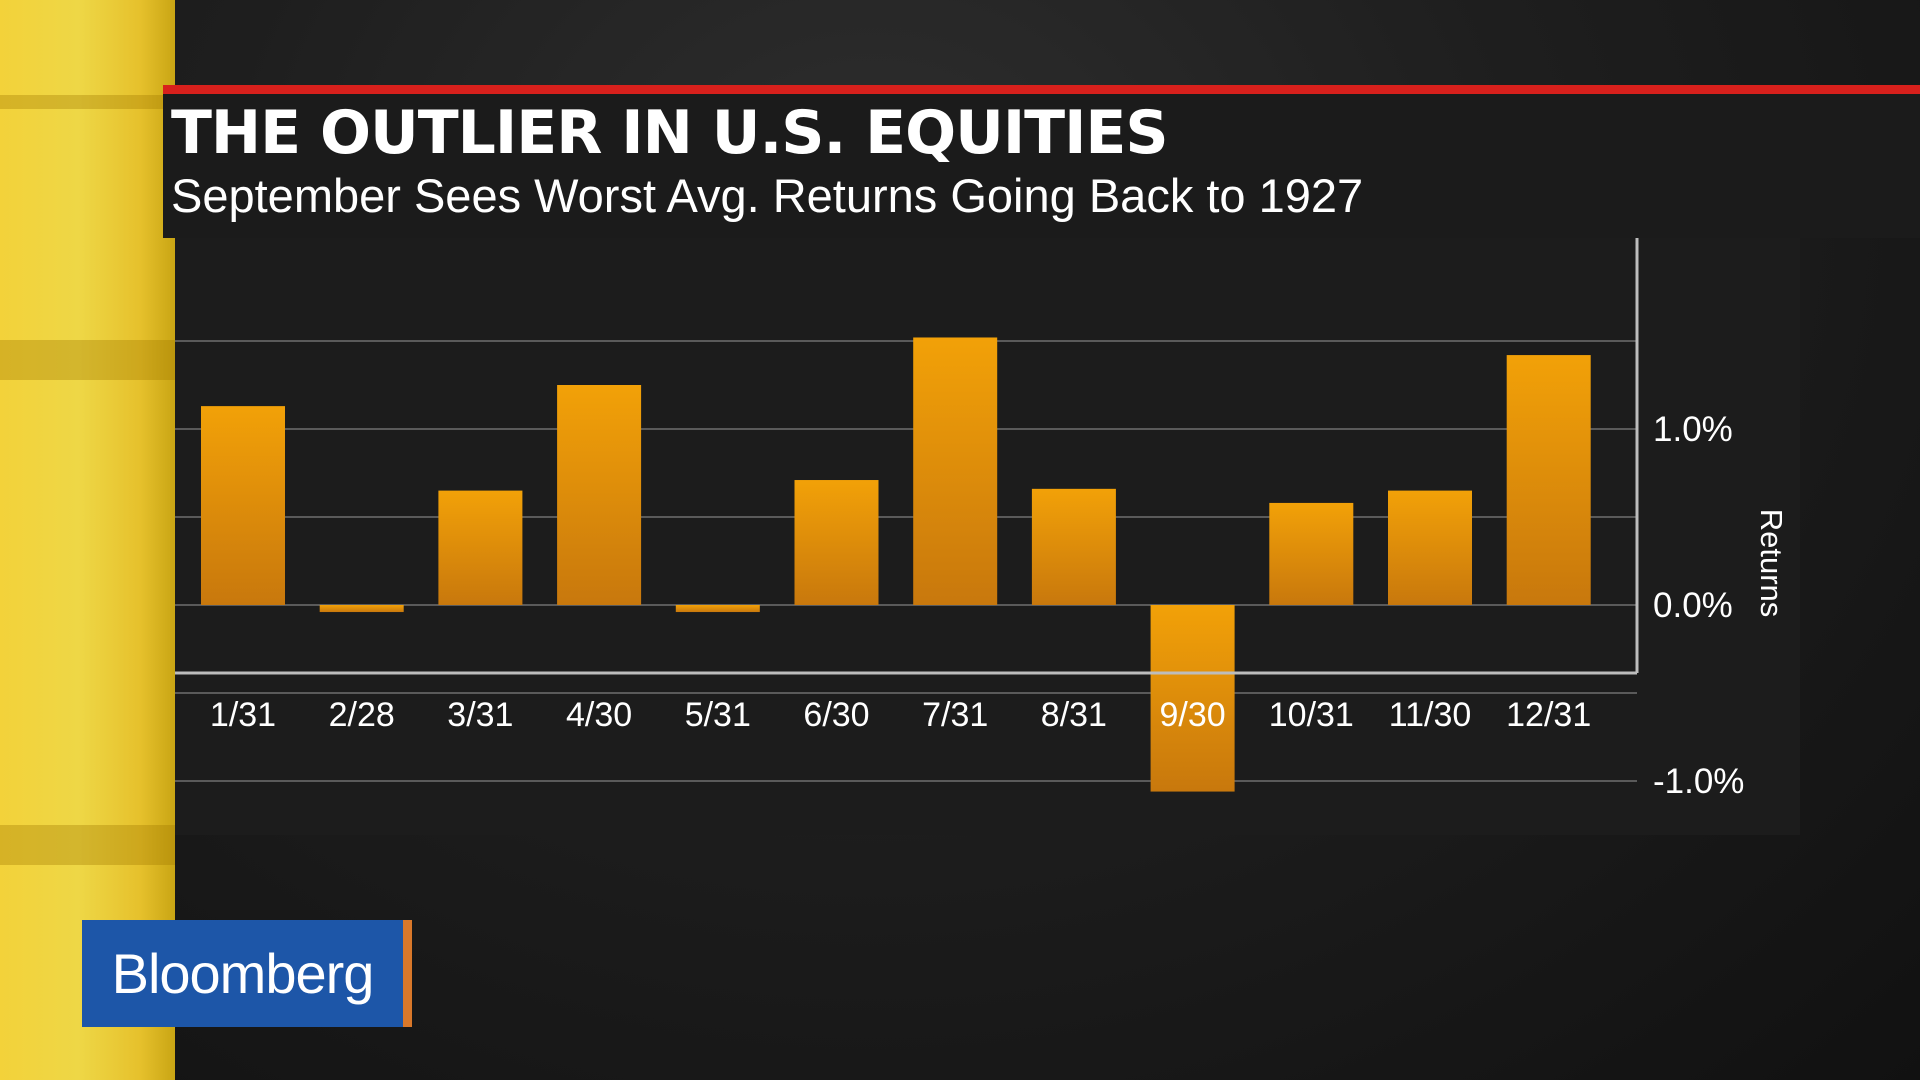  What do you see at coordinates (1074, 715) in the screenshot?
I see `x-tick-label: 8/31` at bounding box center [1074, 715].